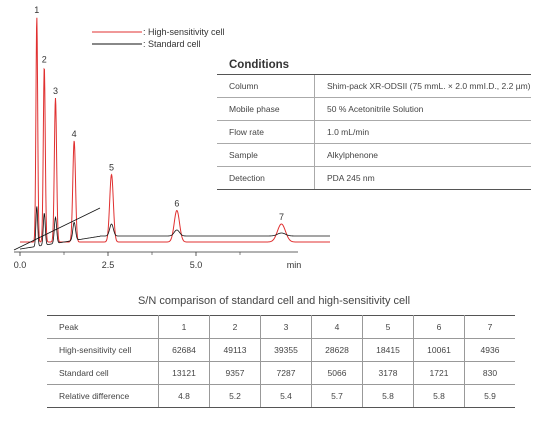 Image resolution: width=548 pixels, height=426 pixels. Describe the element at coordinates (286, 373) in the screenshot. I see `sn-cell: 7287` at that location.